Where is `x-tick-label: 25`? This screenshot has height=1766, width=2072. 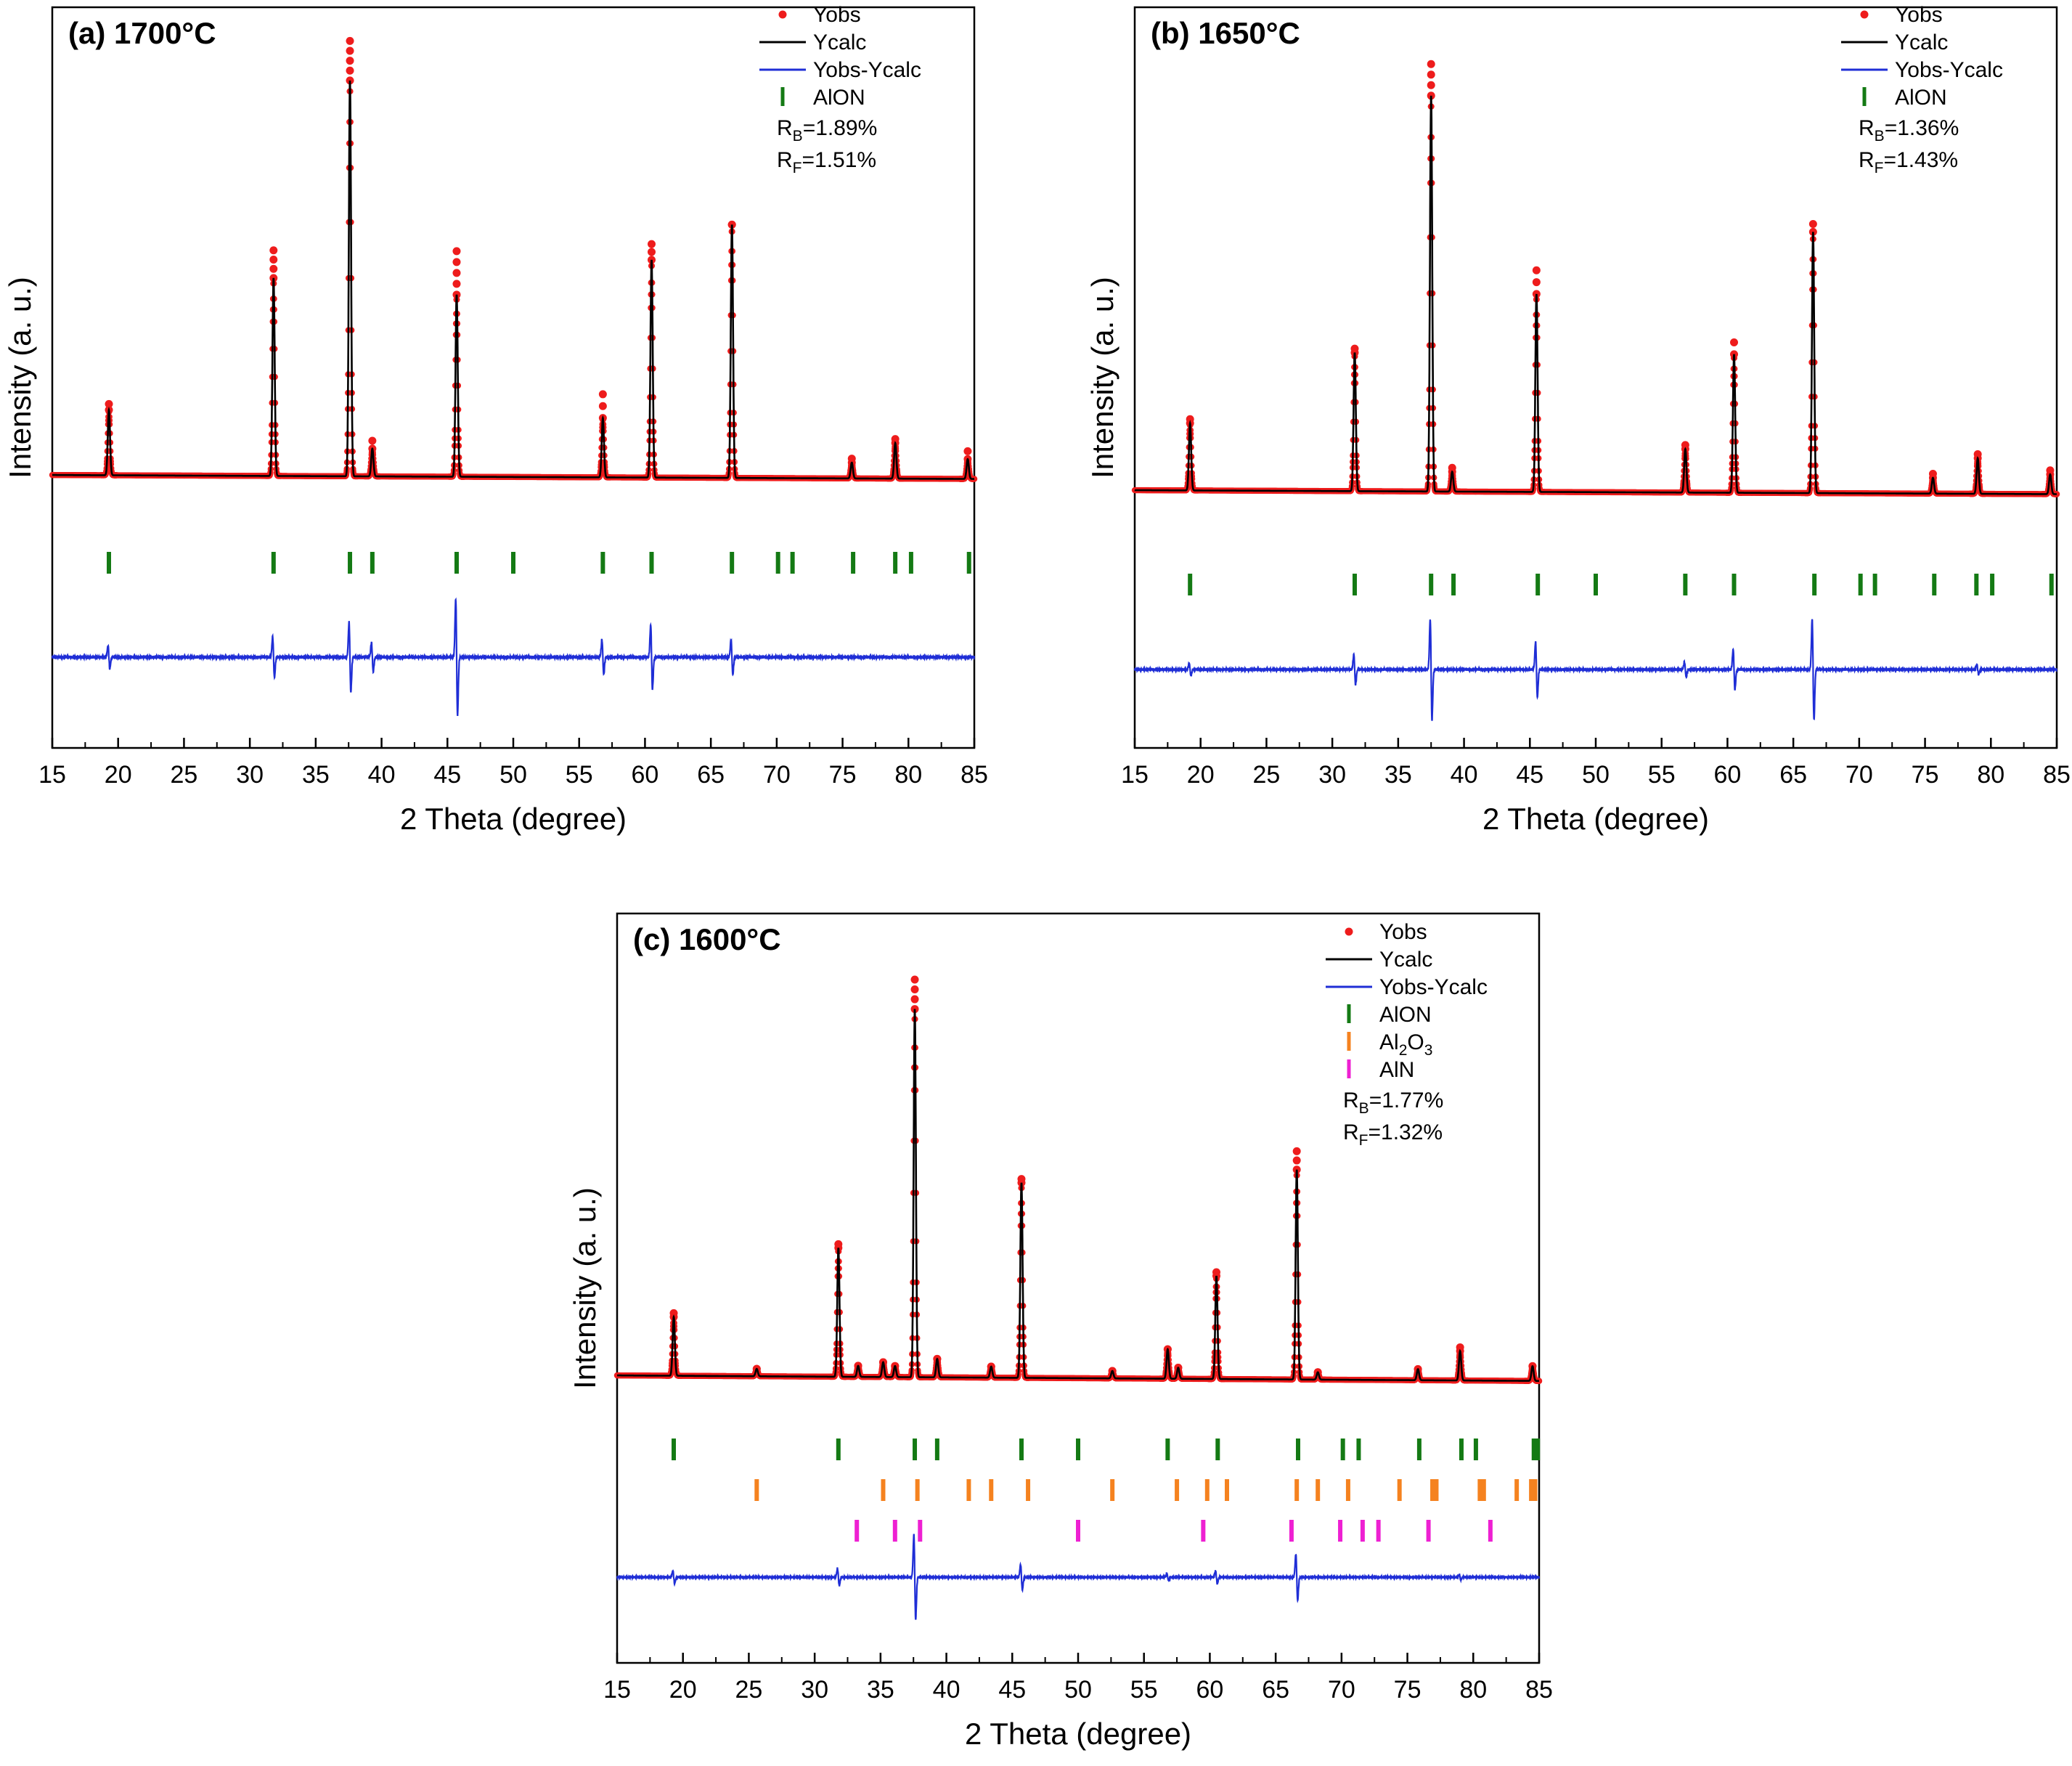 x-tick-label: 25 is located at coordinates (749, 1690).